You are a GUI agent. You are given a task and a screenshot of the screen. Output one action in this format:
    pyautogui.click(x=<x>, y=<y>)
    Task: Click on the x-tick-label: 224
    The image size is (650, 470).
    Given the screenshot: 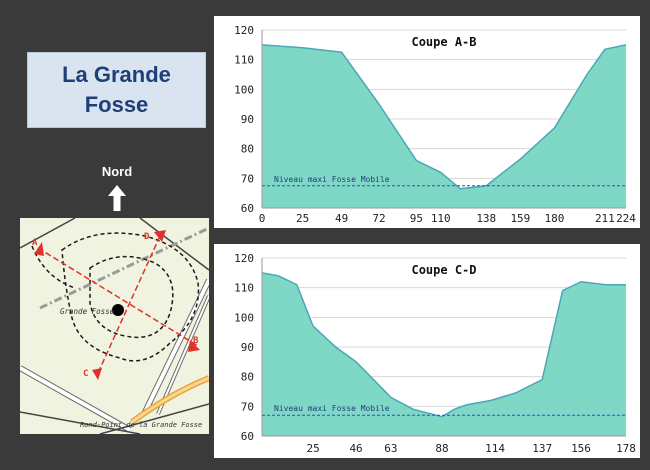 What is the action you would take?
    pyautogui.click(x=626, y=218)
    